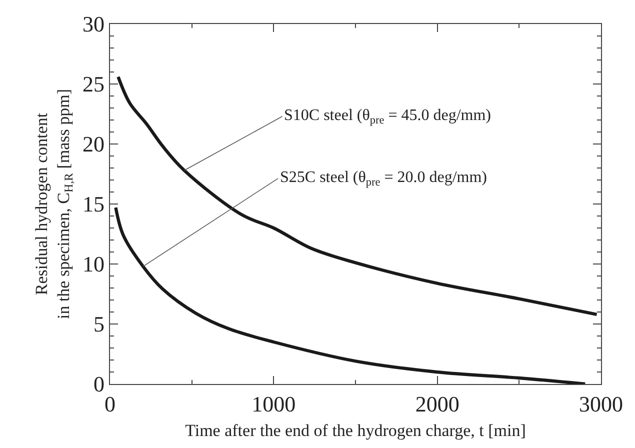  Describe the element at coordinates (437, 404) in the screenshot. I see `x-tick-label: 2000` at that location.